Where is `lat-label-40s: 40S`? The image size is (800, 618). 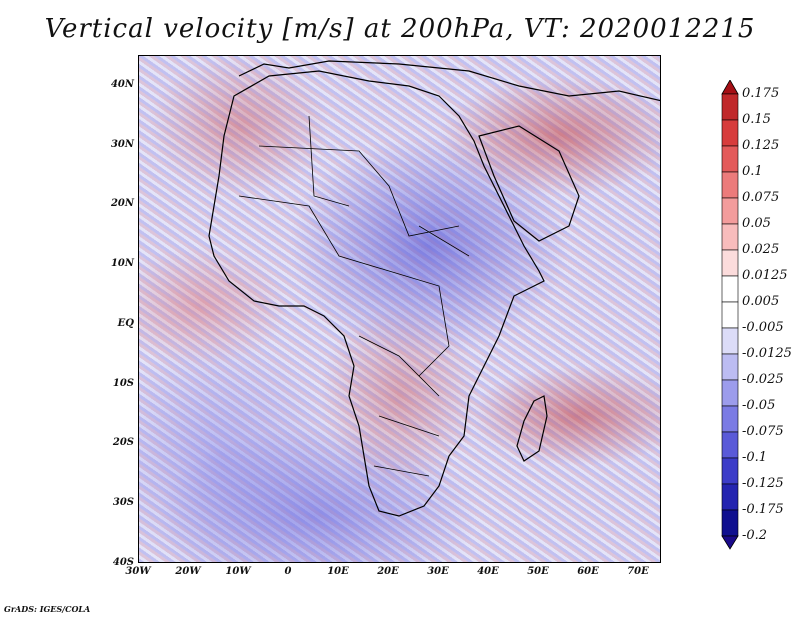 lat-label-40s: 40S is located at coordinates (123, 562).